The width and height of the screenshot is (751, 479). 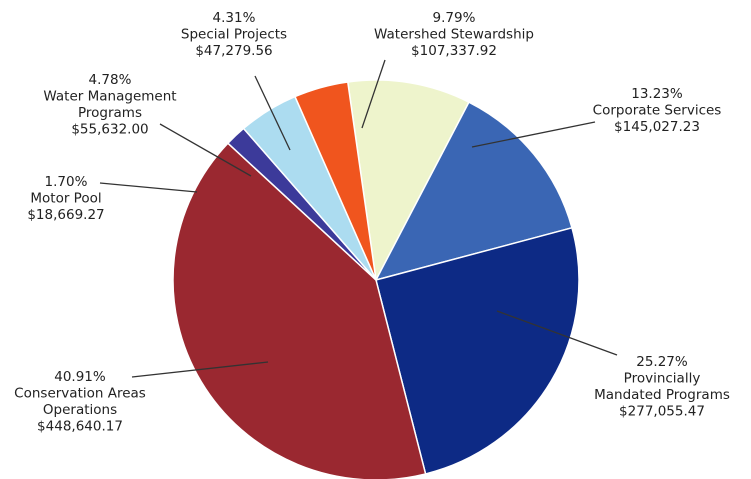 I want to click on label-line-motor-pool-2: $18,669.27, so click(x=65, y=215).